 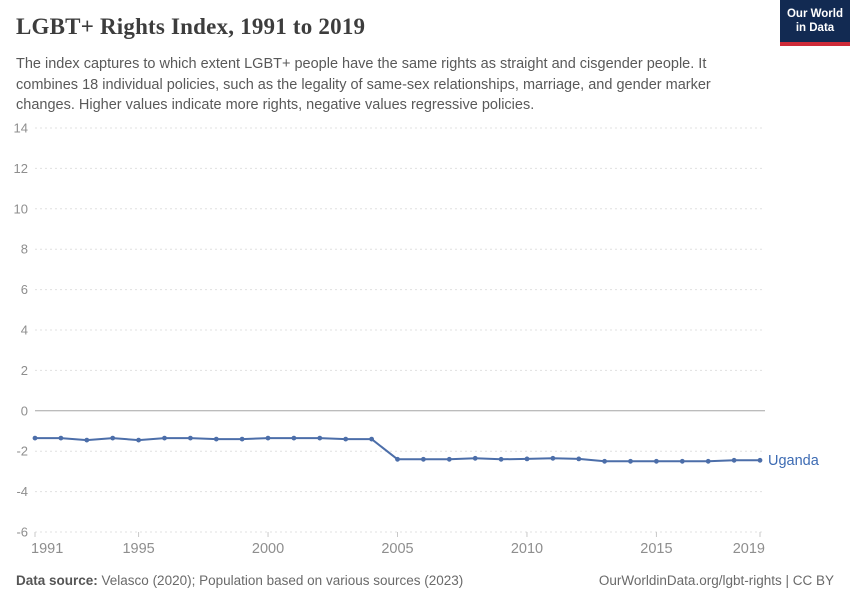 What do you see at coordinates (794, 461) in the screenshot?
I see `series-end-label: Uganda` at bounding box center [794, 461].